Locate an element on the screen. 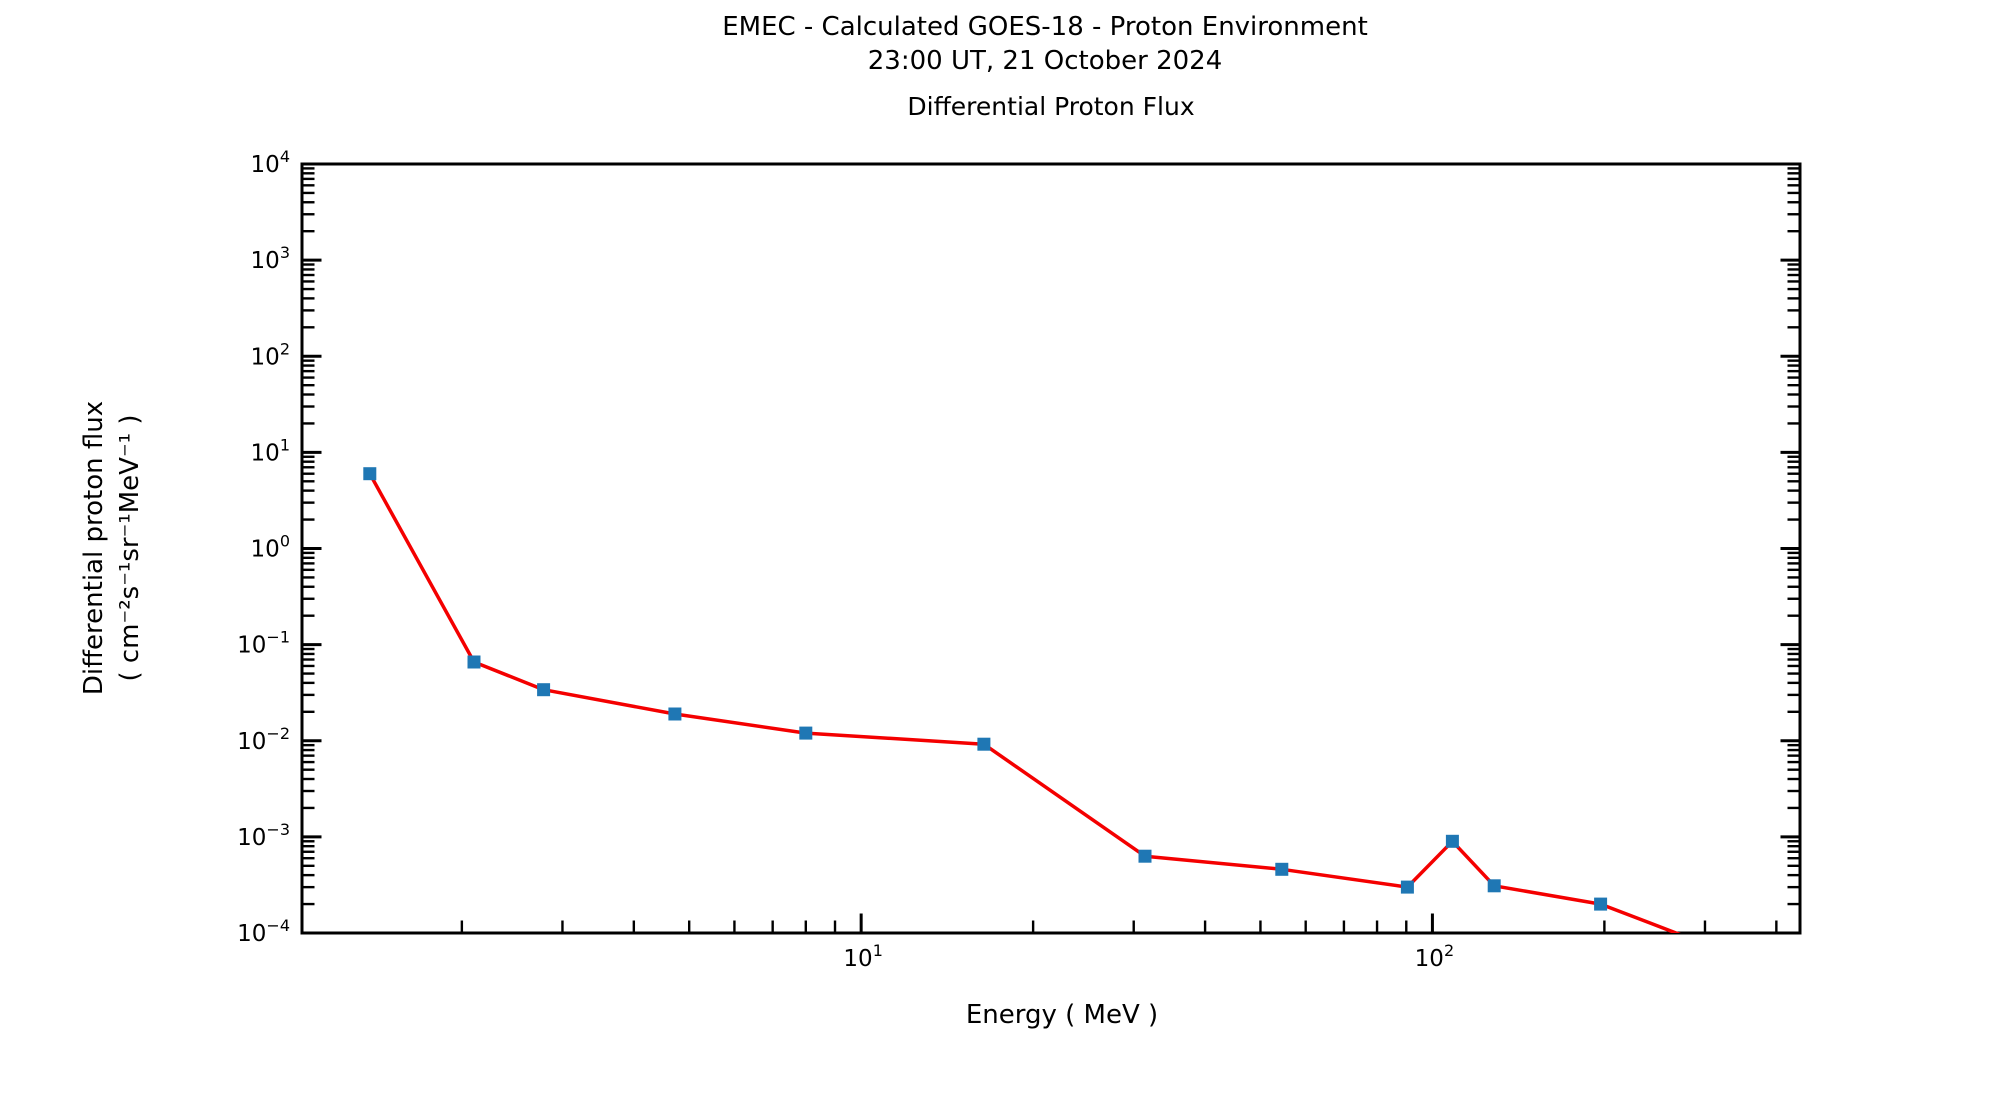  axes-title: Differential Proton Flux is located at coordinates (1051, 106).